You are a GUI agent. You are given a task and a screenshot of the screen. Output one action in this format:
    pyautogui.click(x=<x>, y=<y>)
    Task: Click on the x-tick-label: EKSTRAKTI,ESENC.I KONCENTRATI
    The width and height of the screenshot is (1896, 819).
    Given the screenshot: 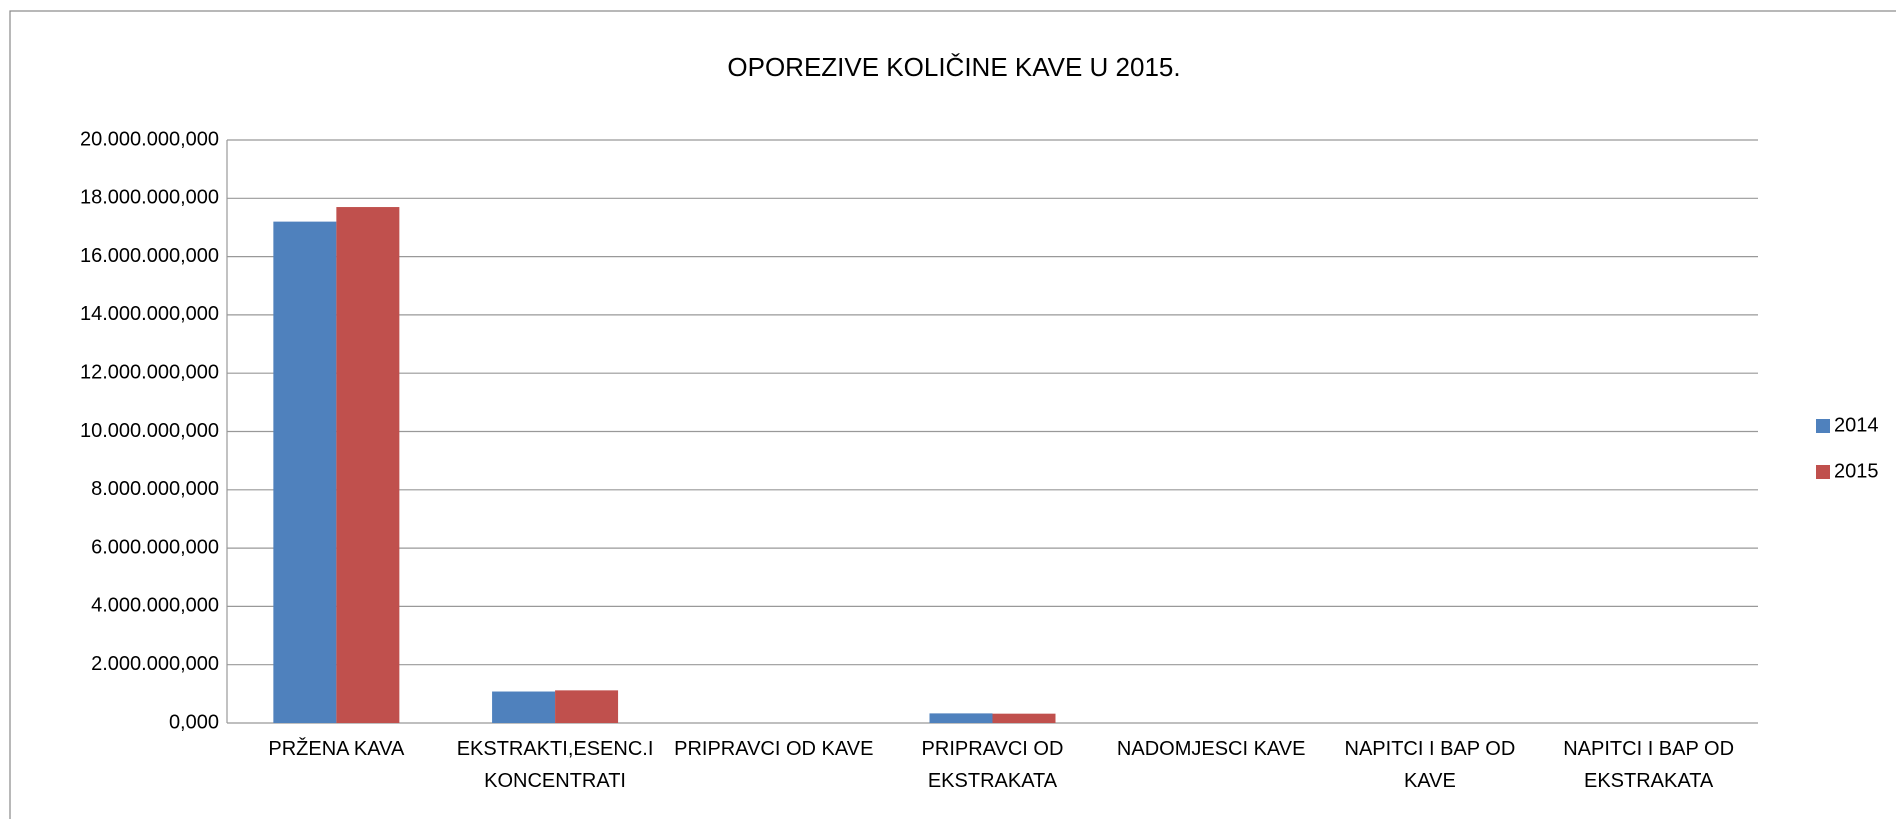 What is the action you would take?
    pyautogui.click(x=555, y=765)
    